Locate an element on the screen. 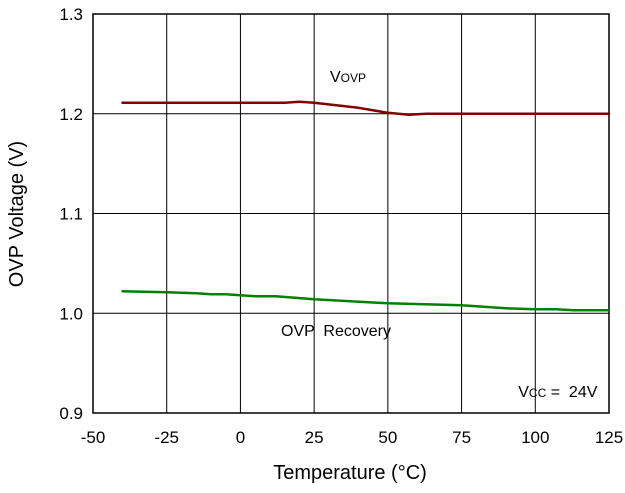 This screenshot has width=625, height=493. recovery-series-label: OVP Recovery is located at coordinates (336, 331).